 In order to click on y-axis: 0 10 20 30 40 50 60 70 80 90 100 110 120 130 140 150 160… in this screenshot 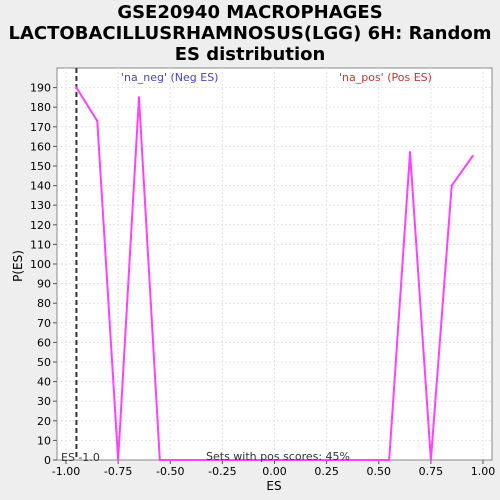, I will do `click(43, 274)`.